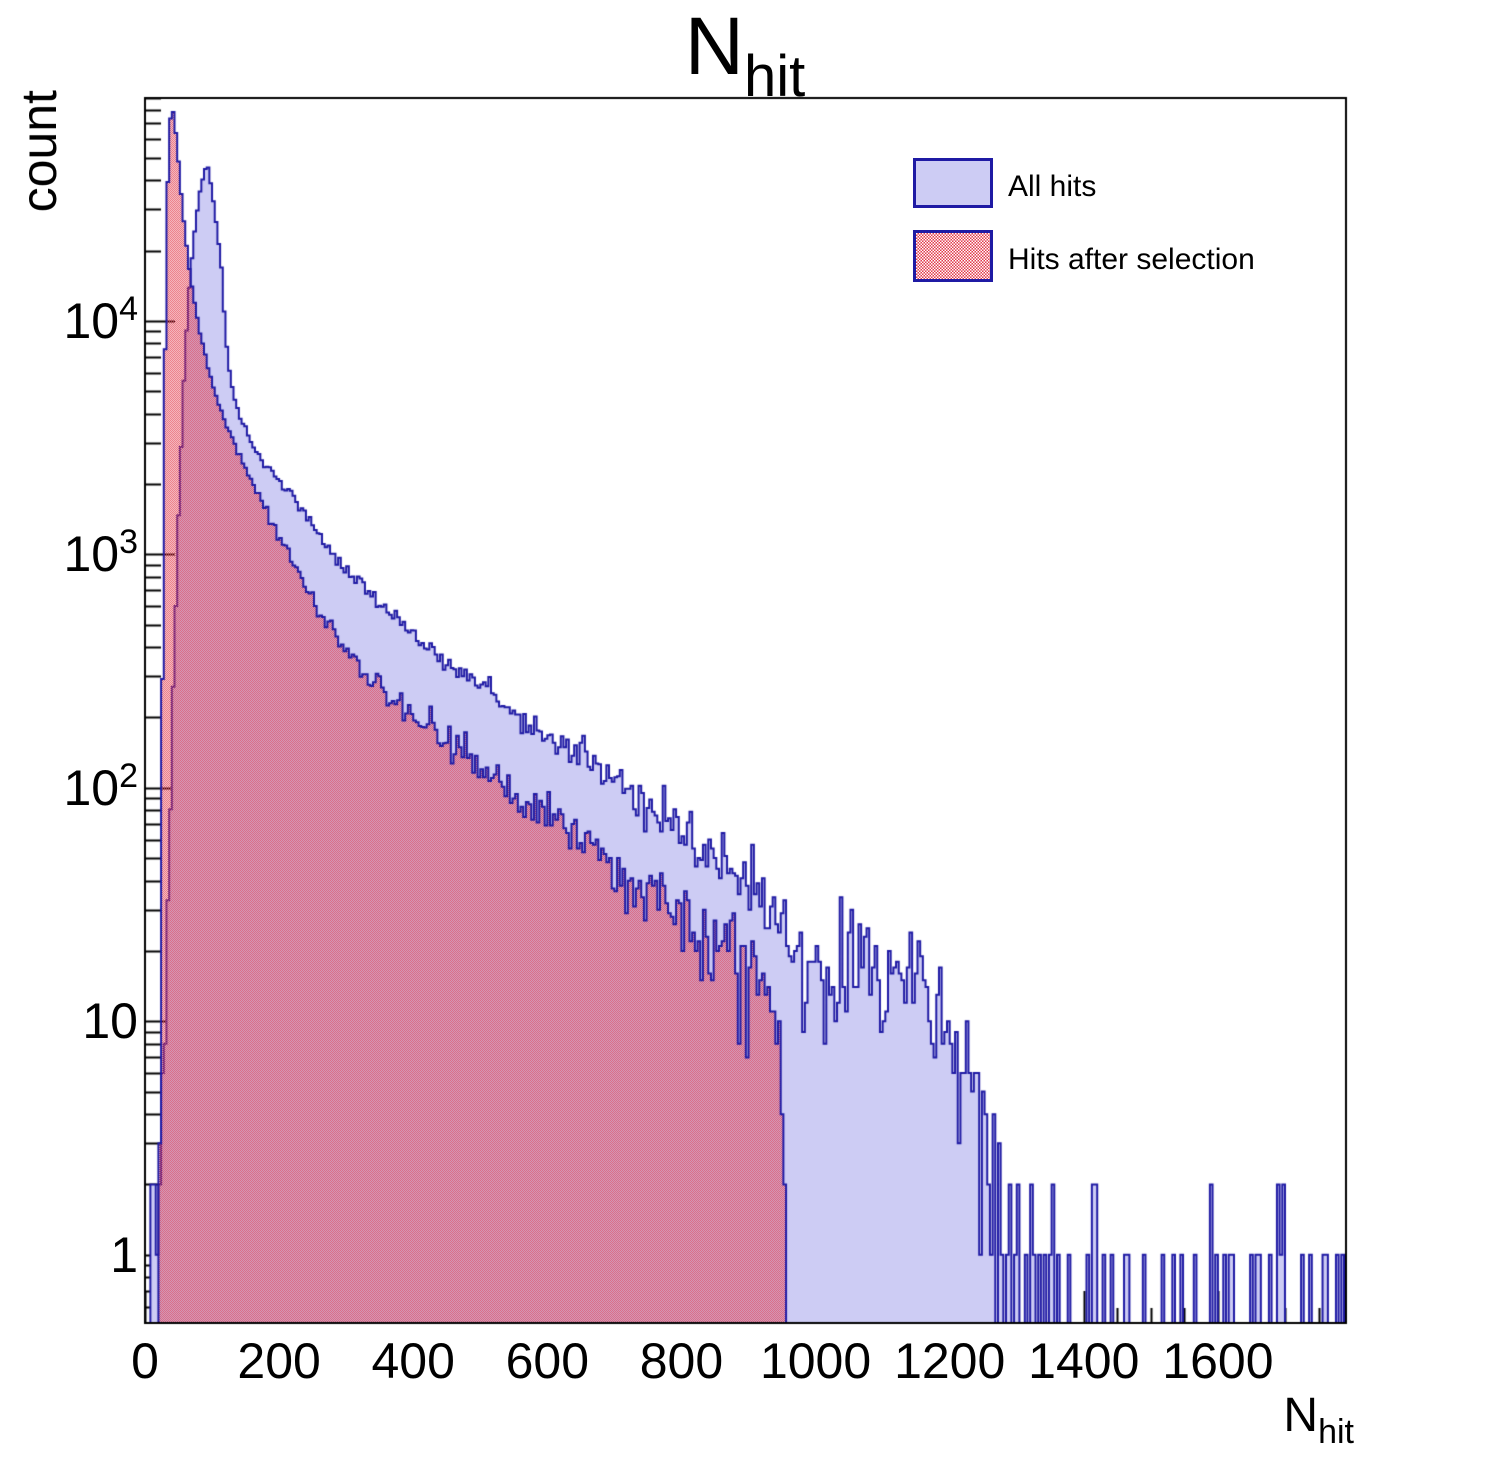 The width and height of the screenshot is (1496, 1472). Describe the element at coordinates (100, 553) in the screenshot. I see `y-tick-label-1000: 10³` at that location.